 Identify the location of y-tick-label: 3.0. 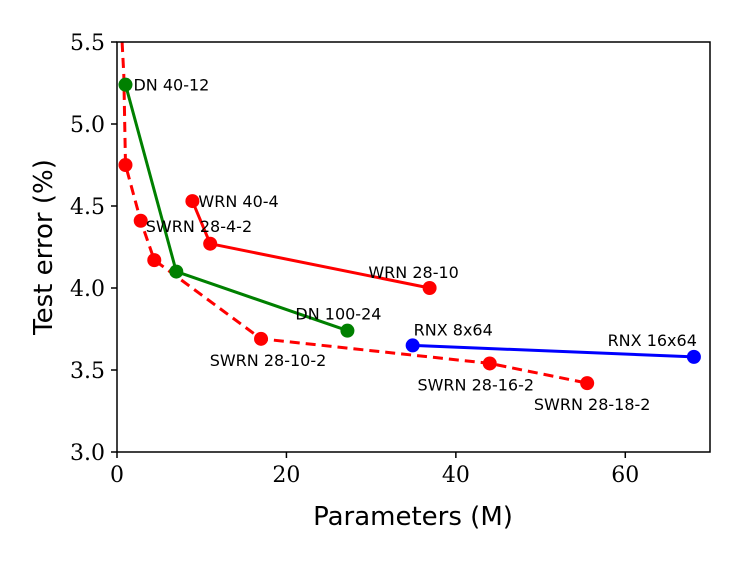
(87, 453).